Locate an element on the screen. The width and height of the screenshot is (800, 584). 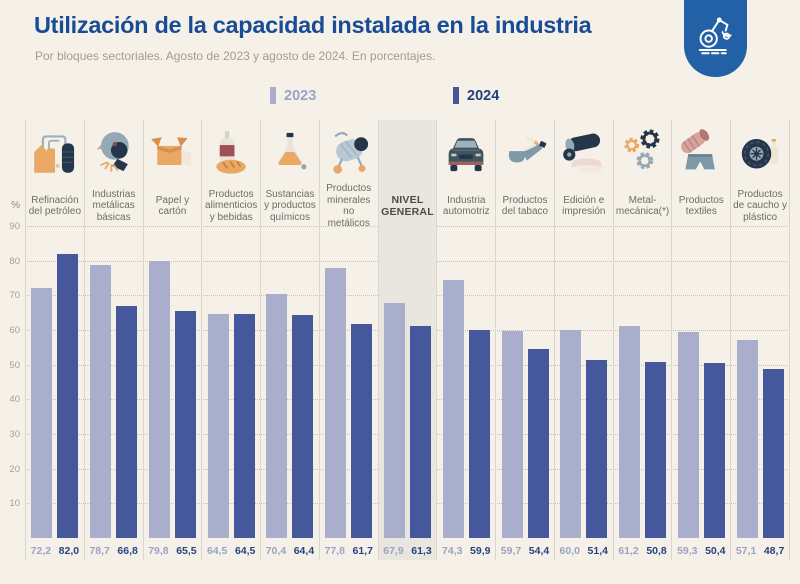
sector-column: NIVEL GENERAL 67,9 61,3 is located at coordinates (407, 340).